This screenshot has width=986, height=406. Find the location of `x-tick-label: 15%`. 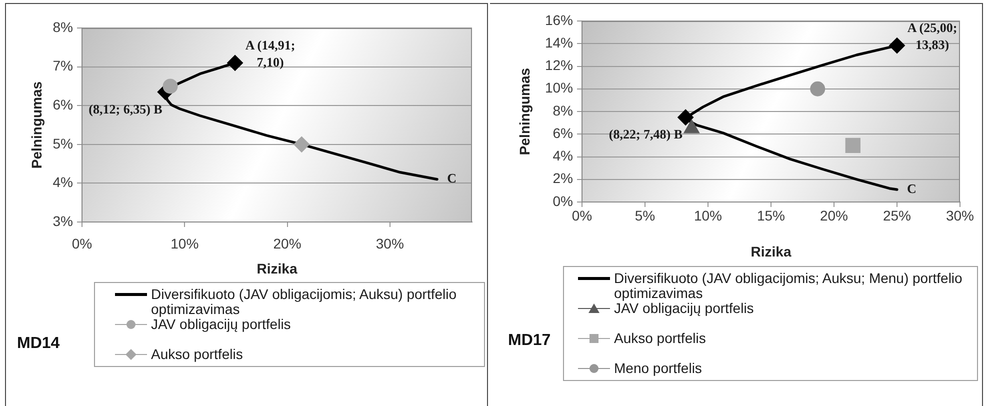

x-tick-label: 15% is located at coordinates (771, 215).